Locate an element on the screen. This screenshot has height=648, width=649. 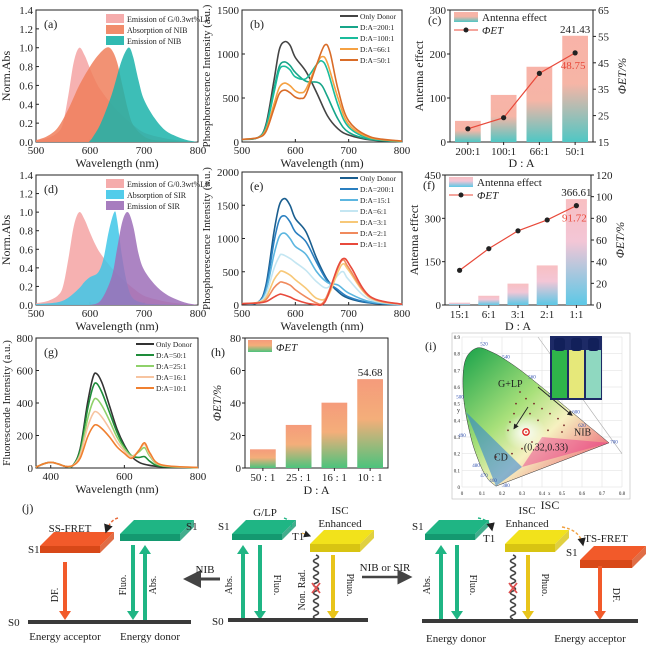
x-tick-label: 400 is located at coordinates (50, 477).